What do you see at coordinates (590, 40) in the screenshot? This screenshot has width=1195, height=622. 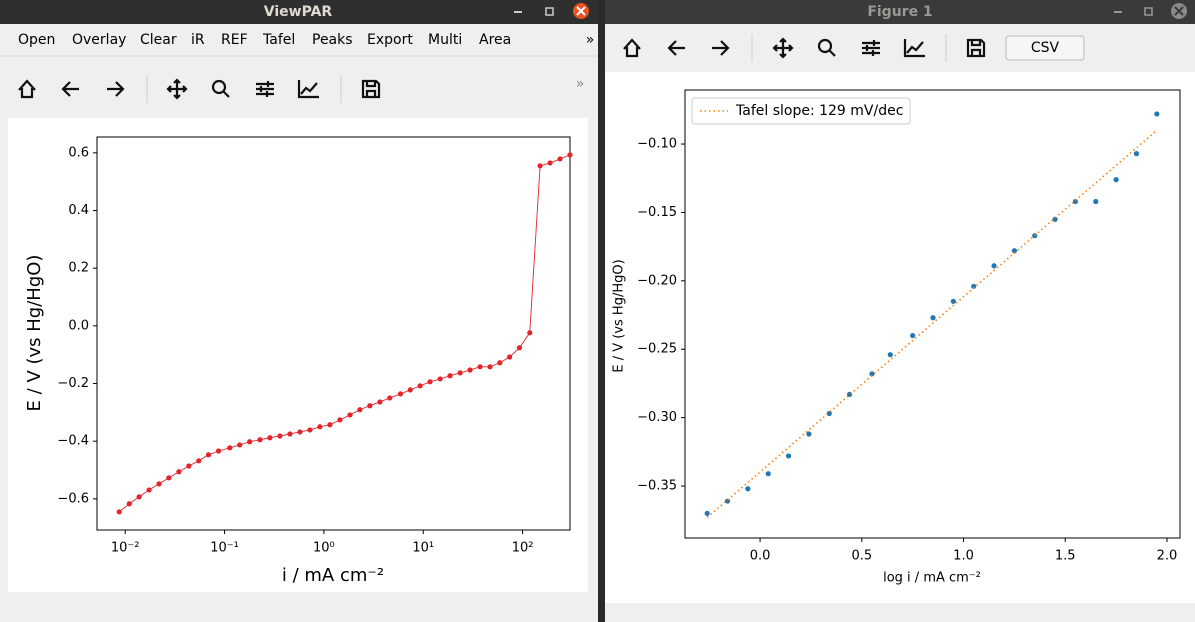 I see `menu-overflow: »` at bounding box center [590, 40].